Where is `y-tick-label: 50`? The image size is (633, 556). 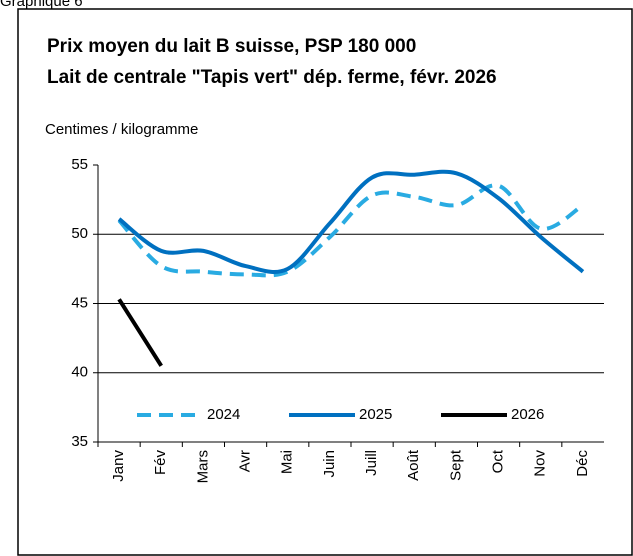 y-tick-label: 50 is located at coordinates (79, 233).